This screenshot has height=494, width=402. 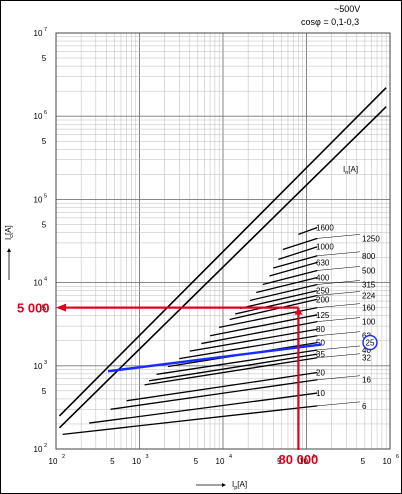 What do you see at coordinates (298, 311) in the screenshot?
I see `reading-arrowhead-up` at bounding box center [298, 311].